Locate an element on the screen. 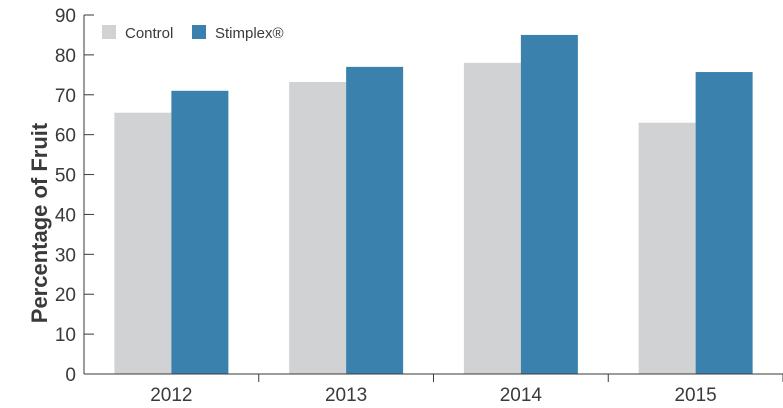  bar-control-2013 is located at coordinates (318, 228).